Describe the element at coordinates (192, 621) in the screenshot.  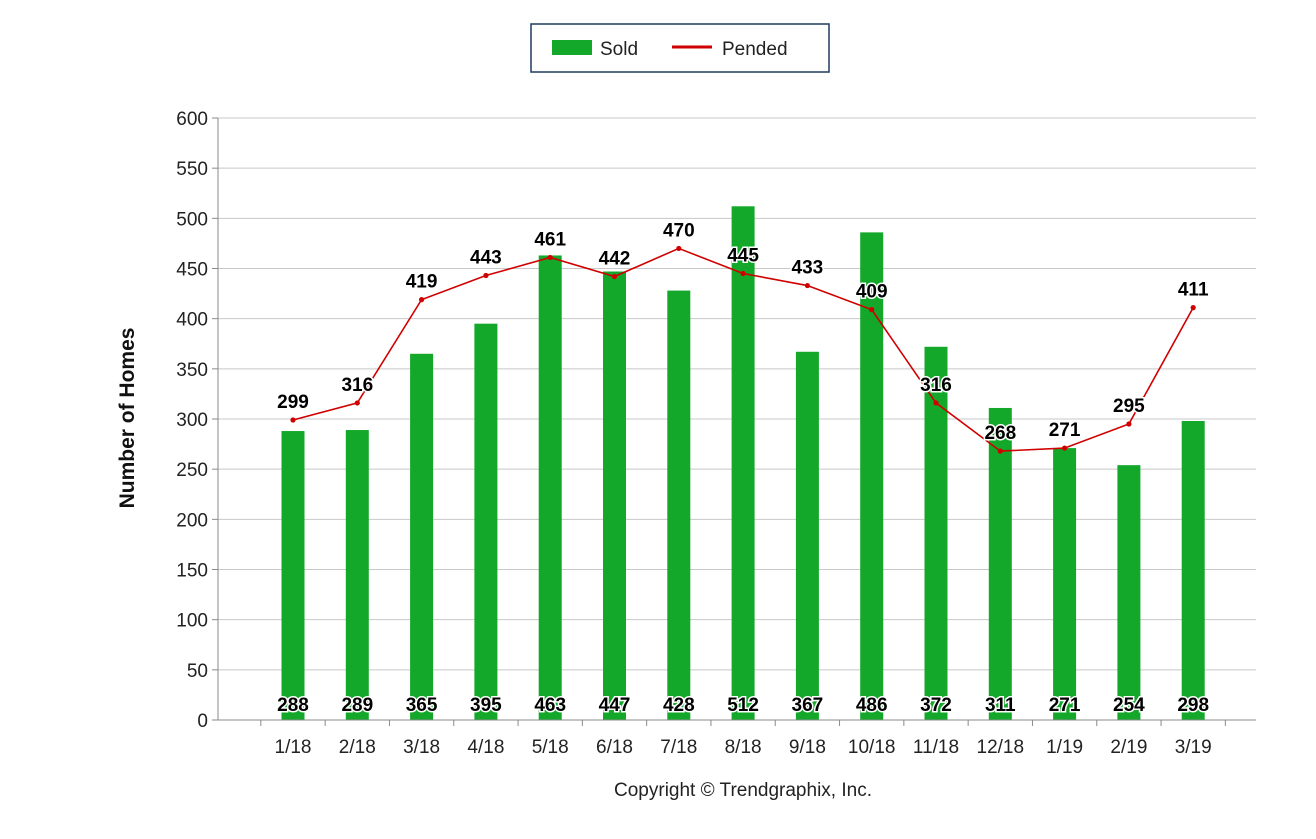
I see `y-tick-label: 100` at that location.